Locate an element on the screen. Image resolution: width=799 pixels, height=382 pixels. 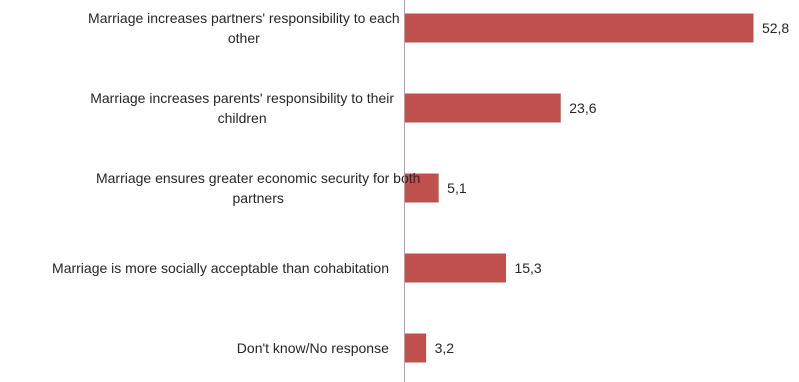
category-label-line: Don't know/No response is located at coordinates (313, 348).